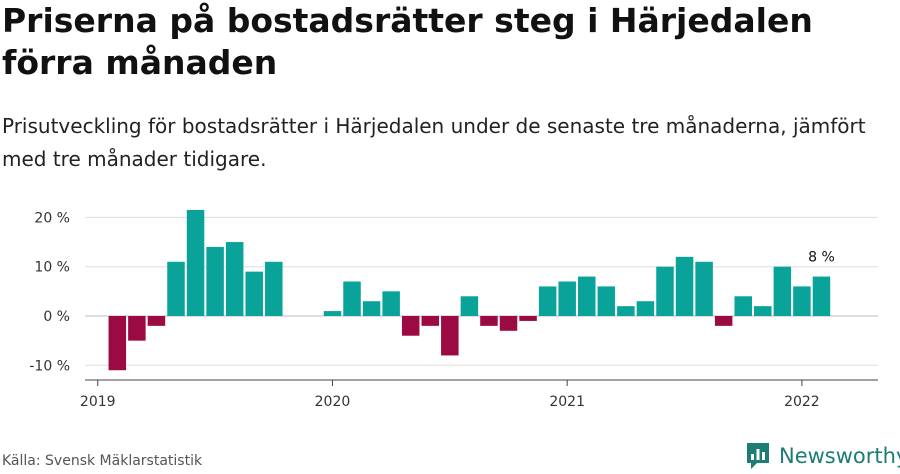 This screenshot has height=474, width=900. What do you see at coordinates (821, 258) in the screenshot?
I see `data-label: 8 %` at bounding box center [821, 258].